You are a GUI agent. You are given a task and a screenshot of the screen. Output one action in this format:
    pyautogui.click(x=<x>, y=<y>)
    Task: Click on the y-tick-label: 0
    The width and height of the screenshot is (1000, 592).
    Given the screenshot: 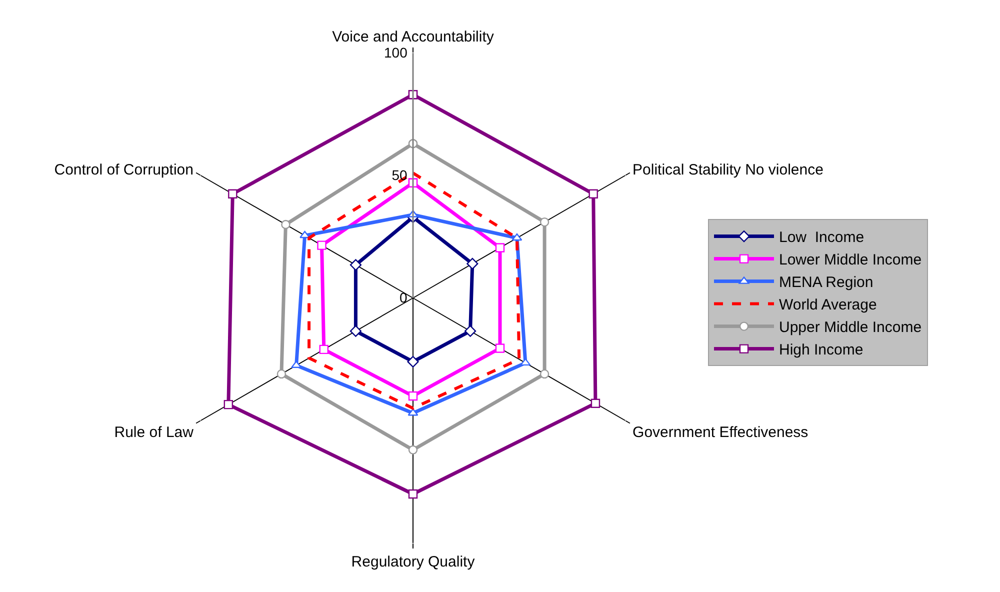 What is the action you would take?
    pyautogui.click(x=404, y=298)
    